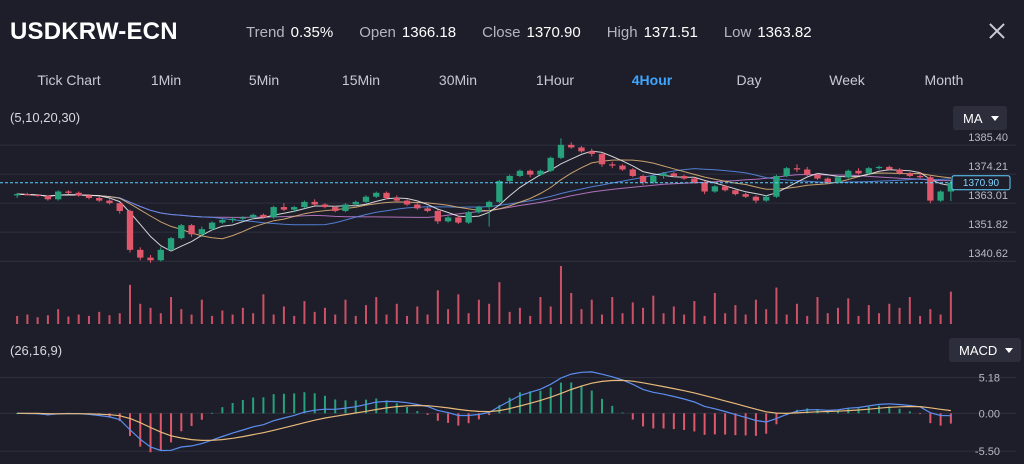 The height and width of the screenshot is (464, 1024). Describe the element at coordinates (166, 80) in the screenshot. I see `tab-1min: 1Min` at that location.